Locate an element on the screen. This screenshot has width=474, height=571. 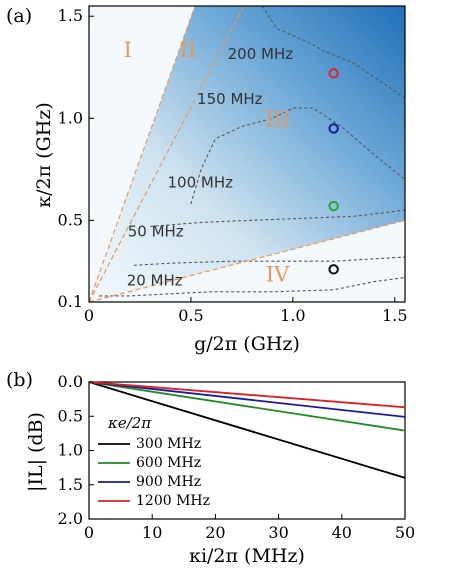
x-tick-label: 0.5 is located at coordinates (190, 315).